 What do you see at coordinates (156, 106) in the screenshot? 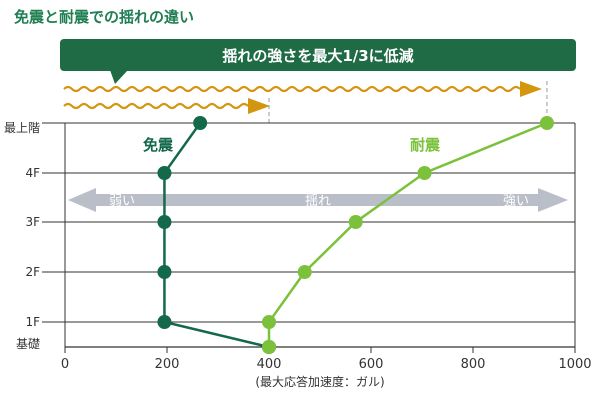
I see `menshin-wave` at bounding box center [156, 106].